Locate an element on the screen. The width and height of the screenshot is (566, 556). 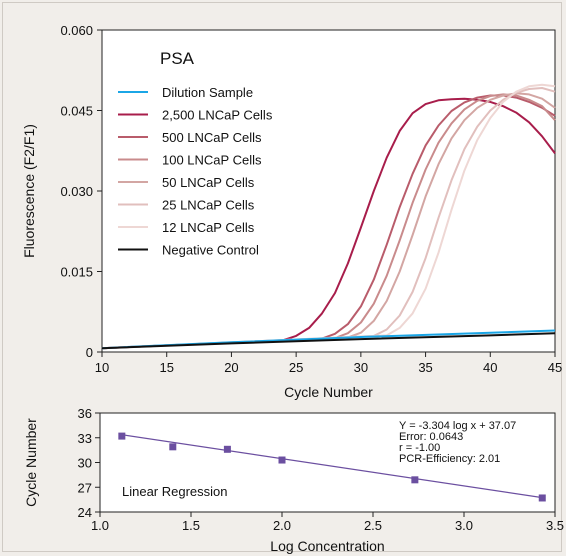
reg-x-tick-label-3.0: 3.0 is located at coordinates (464, 525).